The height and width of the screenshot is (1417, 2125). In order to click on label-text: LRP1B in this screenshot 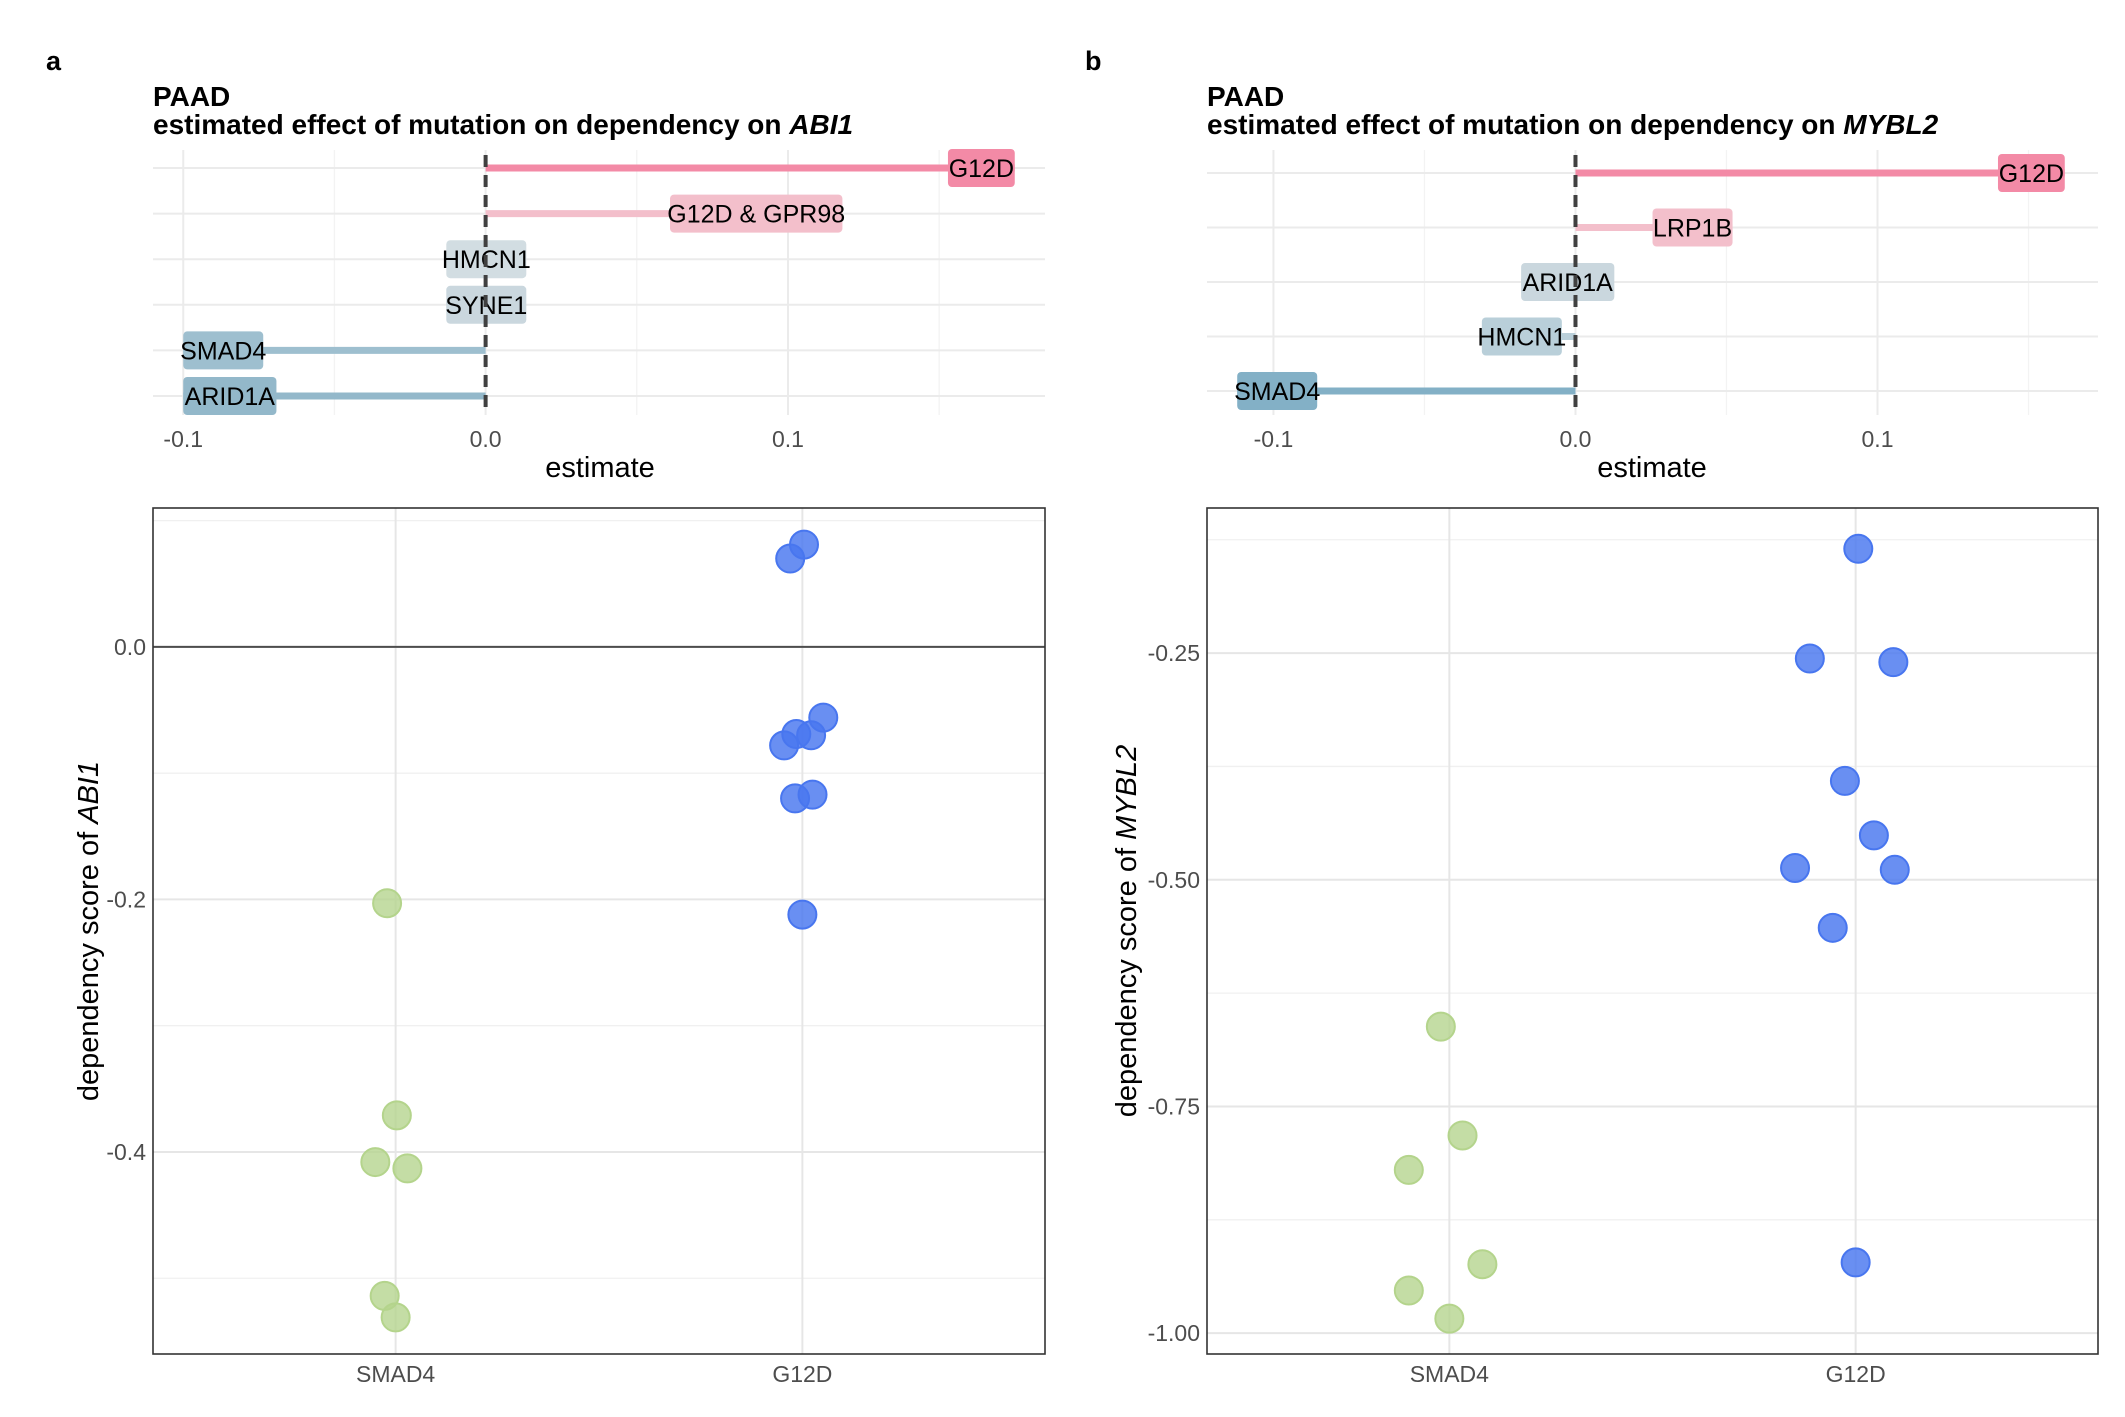, I will do `click(1692, 229)`.